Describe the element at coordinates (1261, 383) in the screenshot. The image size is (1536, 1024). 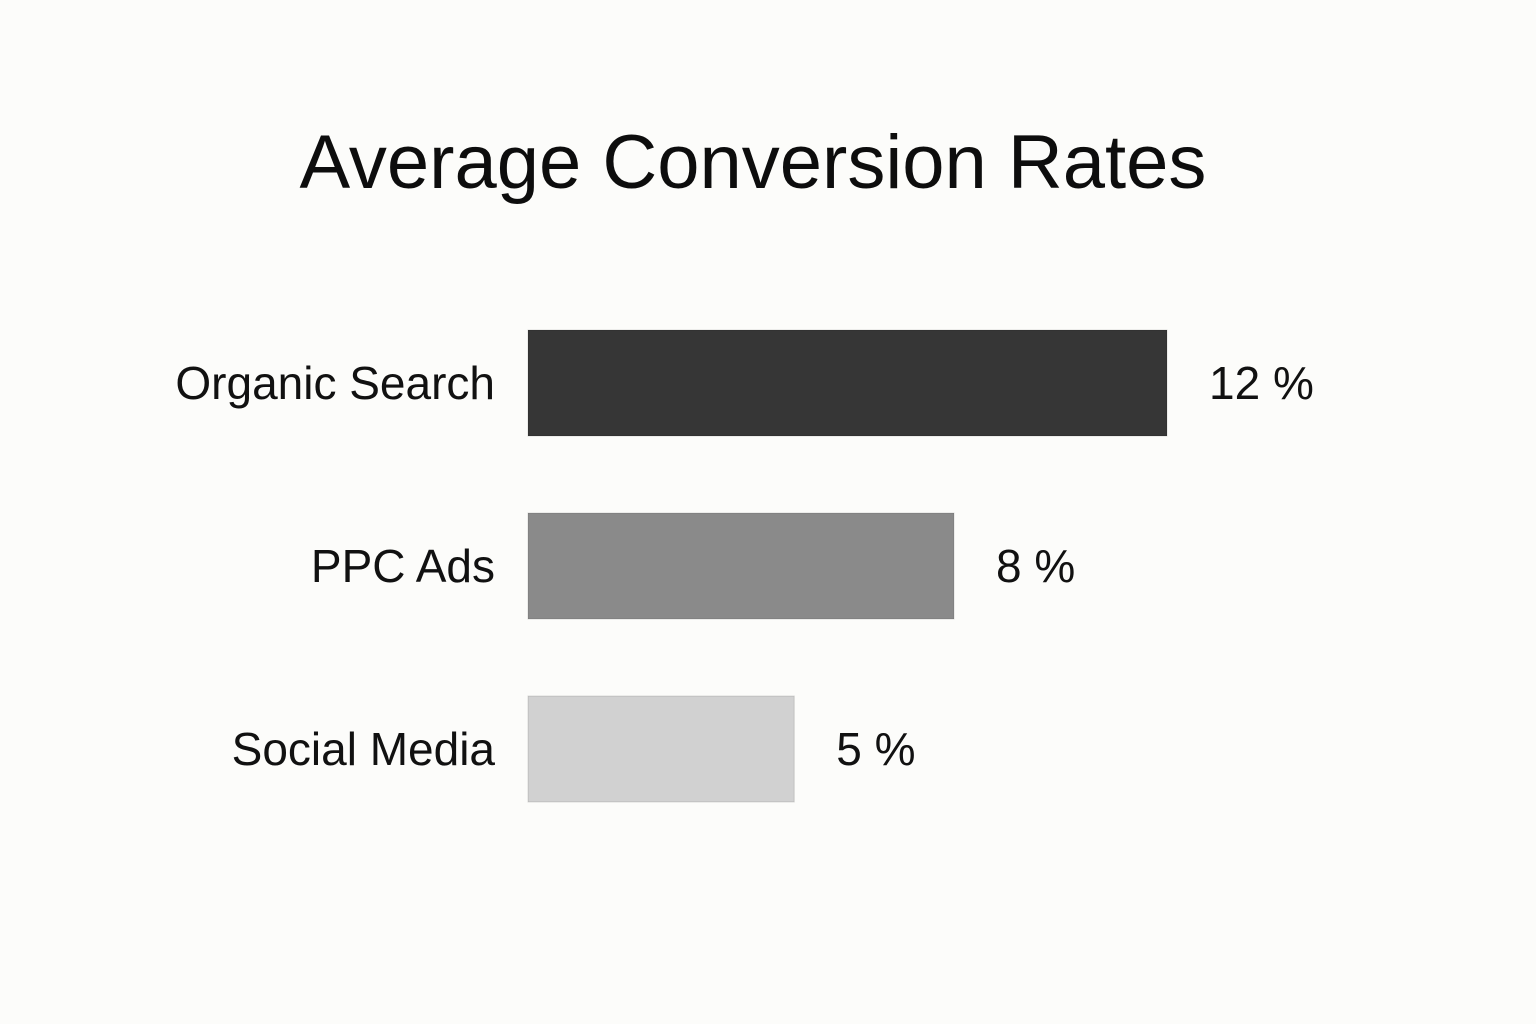
I see `value-label: 12 %` at that location.